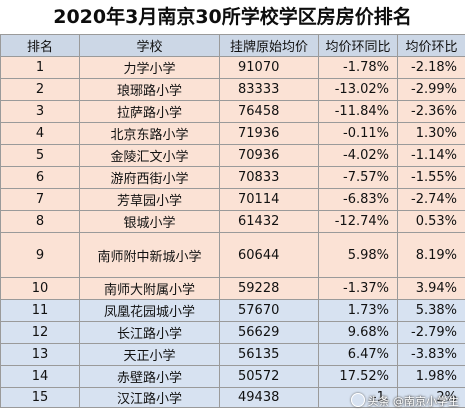 This screenshot has height=413, width=465. What do you see at coordinates (358, 332) in the screenshot?
I see `yoy-cell: 9.68%` at bounding box center [358, 332].